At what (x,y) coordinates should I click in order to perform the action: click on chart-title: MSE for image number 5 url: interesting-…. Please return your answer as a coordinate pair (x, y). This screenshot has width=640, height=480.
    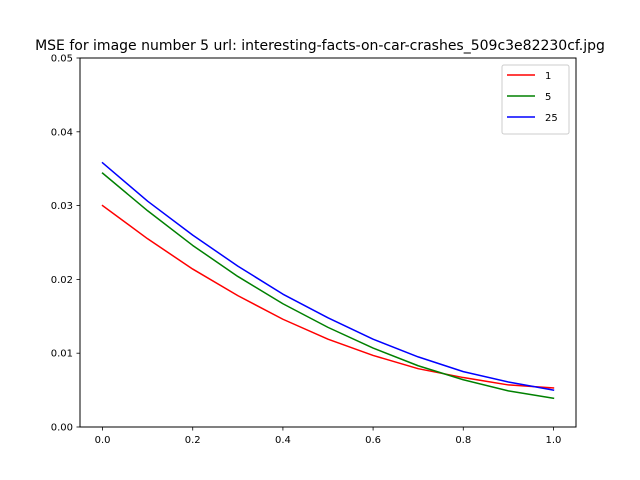
    Looking at the image, I should click on (320, 46).